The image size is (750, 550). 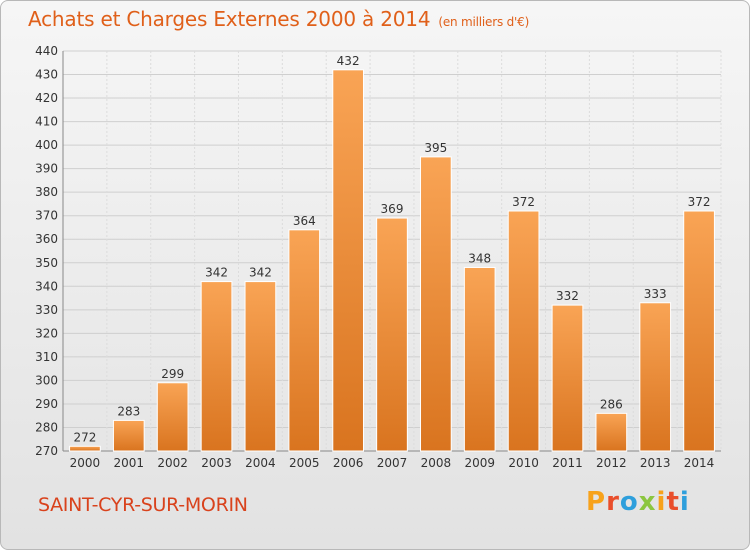 I want to click on y-tick-label: 280, so click(x=46, y=427).